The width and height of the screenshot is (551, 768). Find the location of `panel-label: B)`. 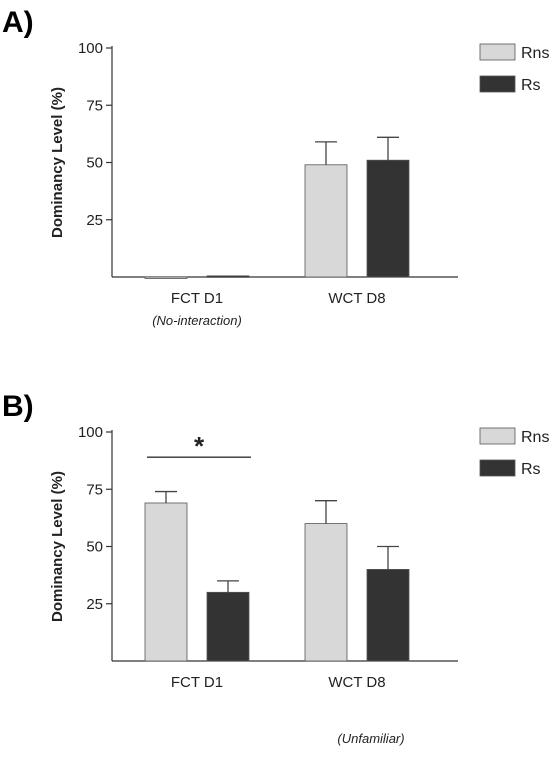

panel-label: B) is located at coordinates (18, 406).